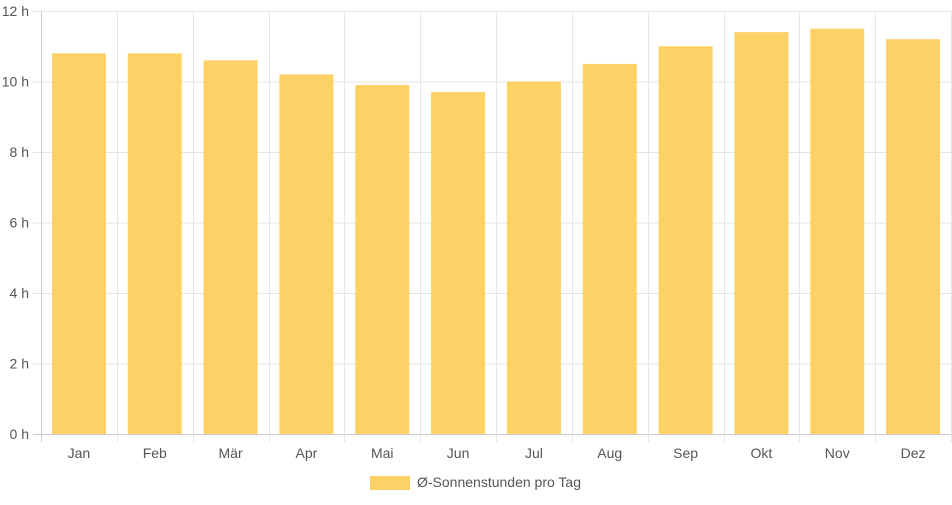 This screenshot has width=952, height=505. Describe the element at coordinates (762, 453) in the screenshot. I see `x-tick-label: Okt` at that location.